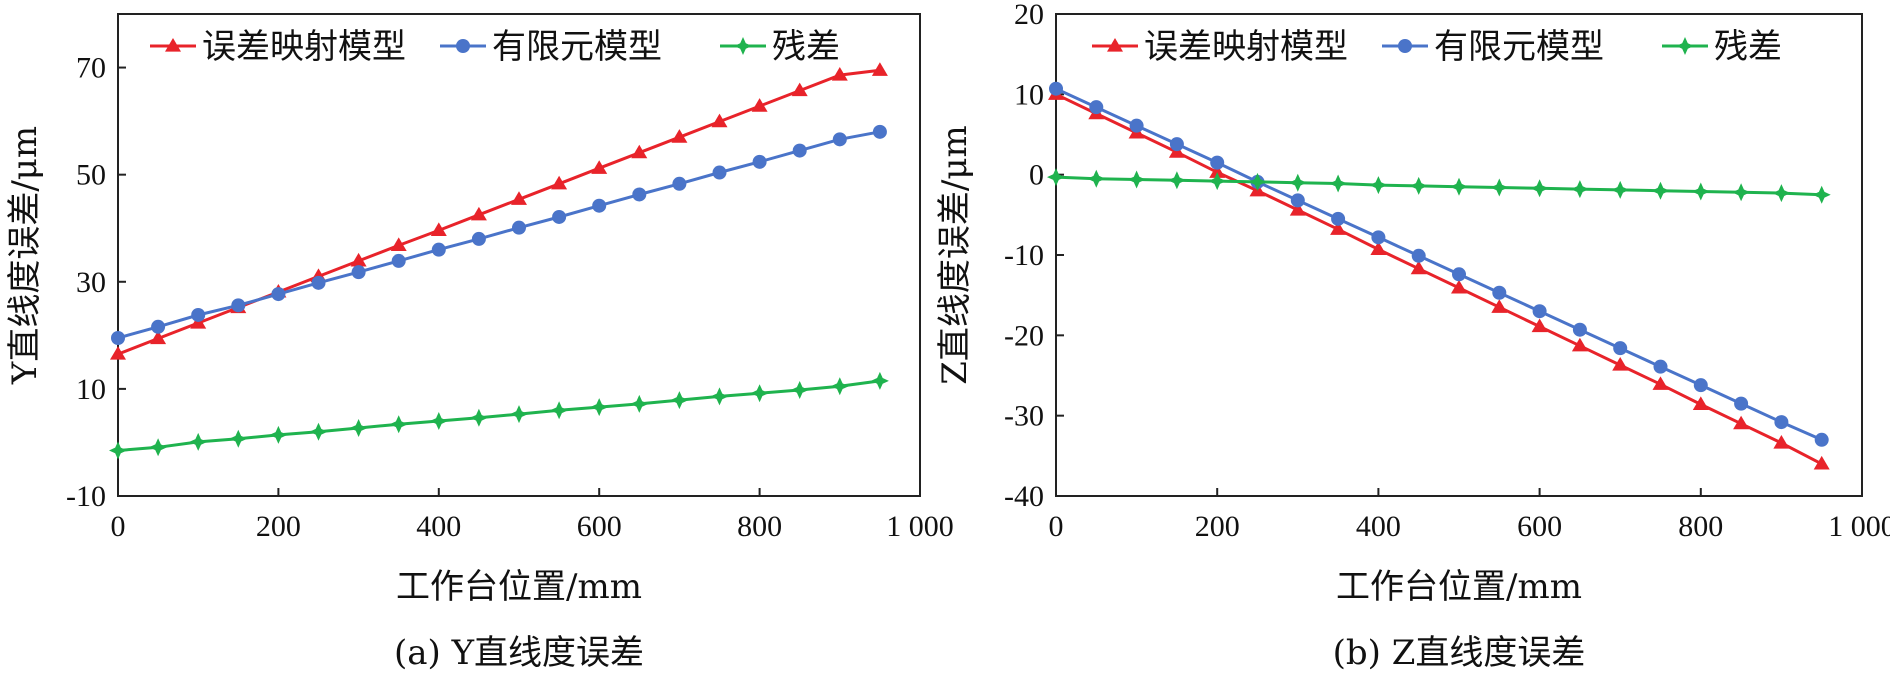  Describe the element at coordinates (1748, 47) in the screenshot. I see `legend-label: 残差` at that location.